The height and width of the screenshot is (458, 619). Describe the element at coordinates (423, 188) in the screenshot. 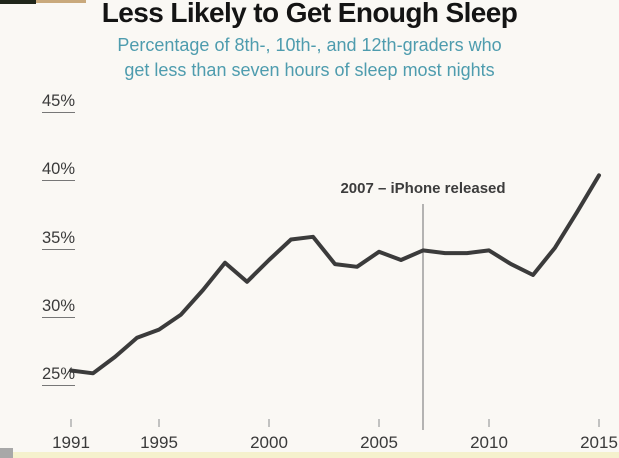

I see `annotation-iphone-label: 2007 – iPhone released` at that location.